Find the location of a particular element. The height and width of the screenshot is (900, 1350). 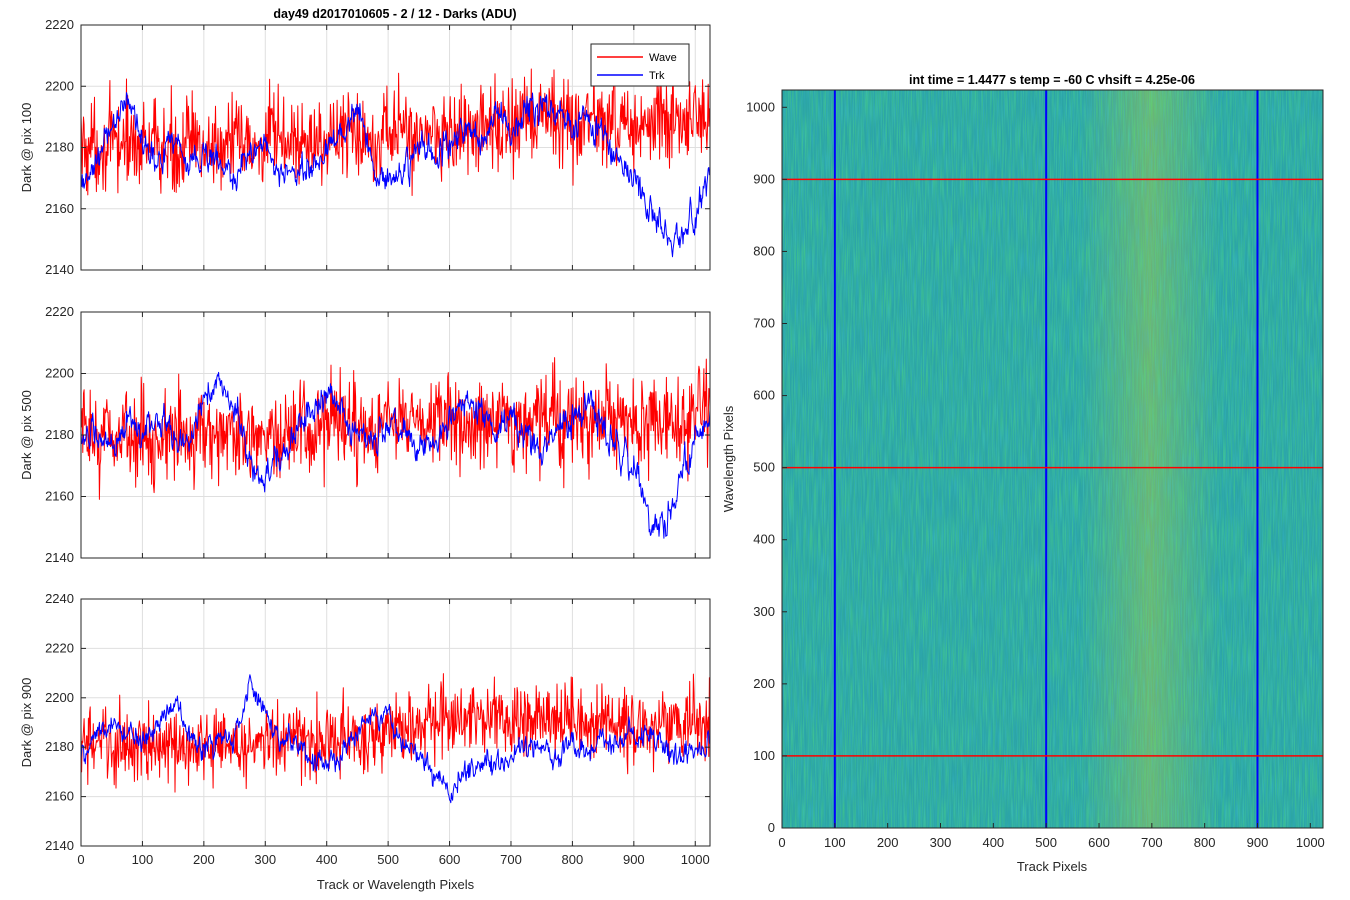

heatmap-x-tick-label: 400 is located at coordinates (993, 842).